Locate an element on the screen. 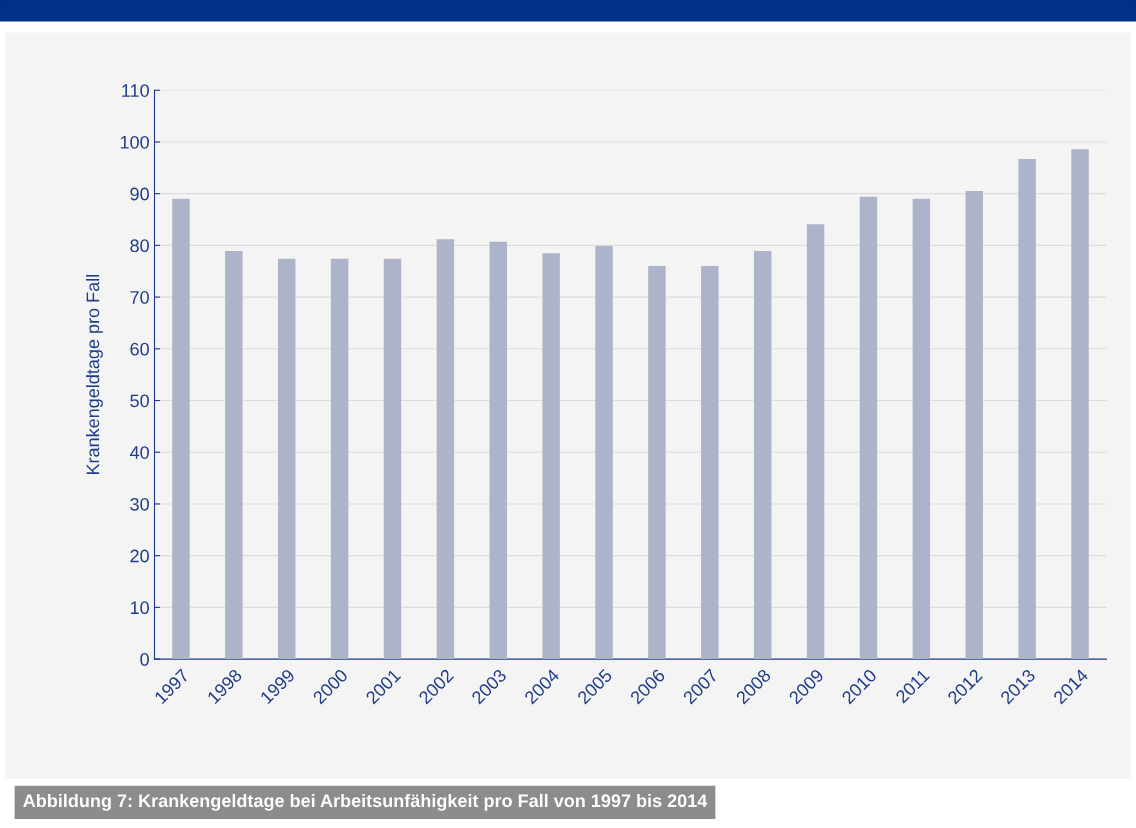  y-tick-label: 40 is located at coordinates (139, 452).